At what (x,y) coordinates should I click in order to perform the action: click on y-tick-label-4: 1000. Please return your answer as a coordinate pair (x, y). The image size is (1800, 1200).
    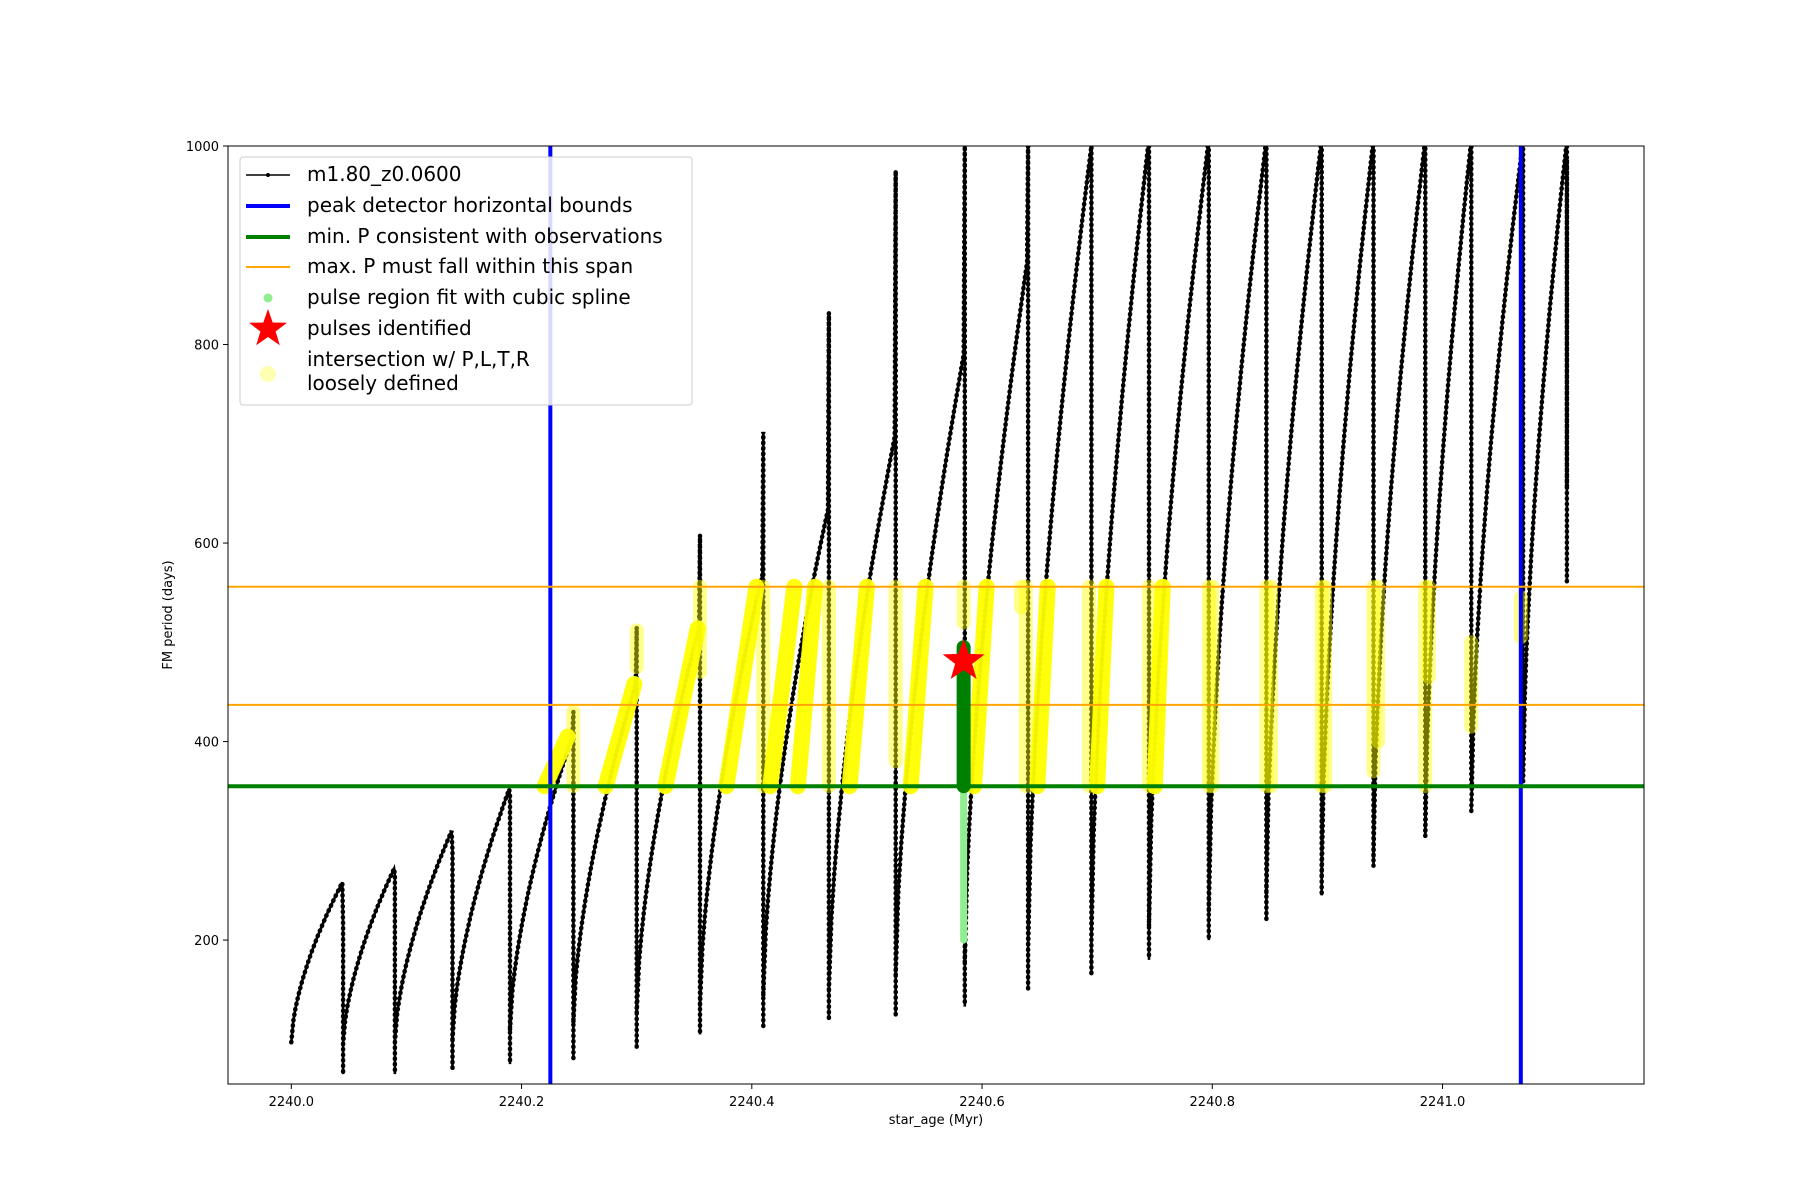
    Looking at the image, I should click on (202, 147).